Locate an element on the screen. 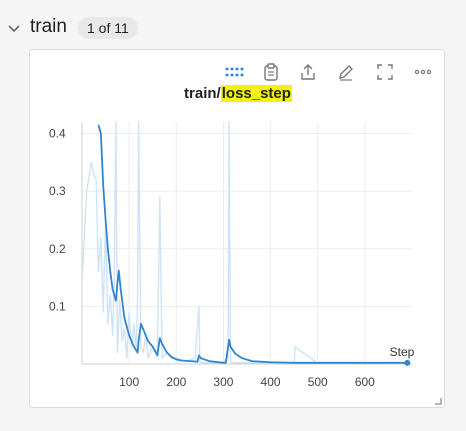 The height and width of the screenshot is (431, 466). last-point-marker is located at coordinates (407, 362).